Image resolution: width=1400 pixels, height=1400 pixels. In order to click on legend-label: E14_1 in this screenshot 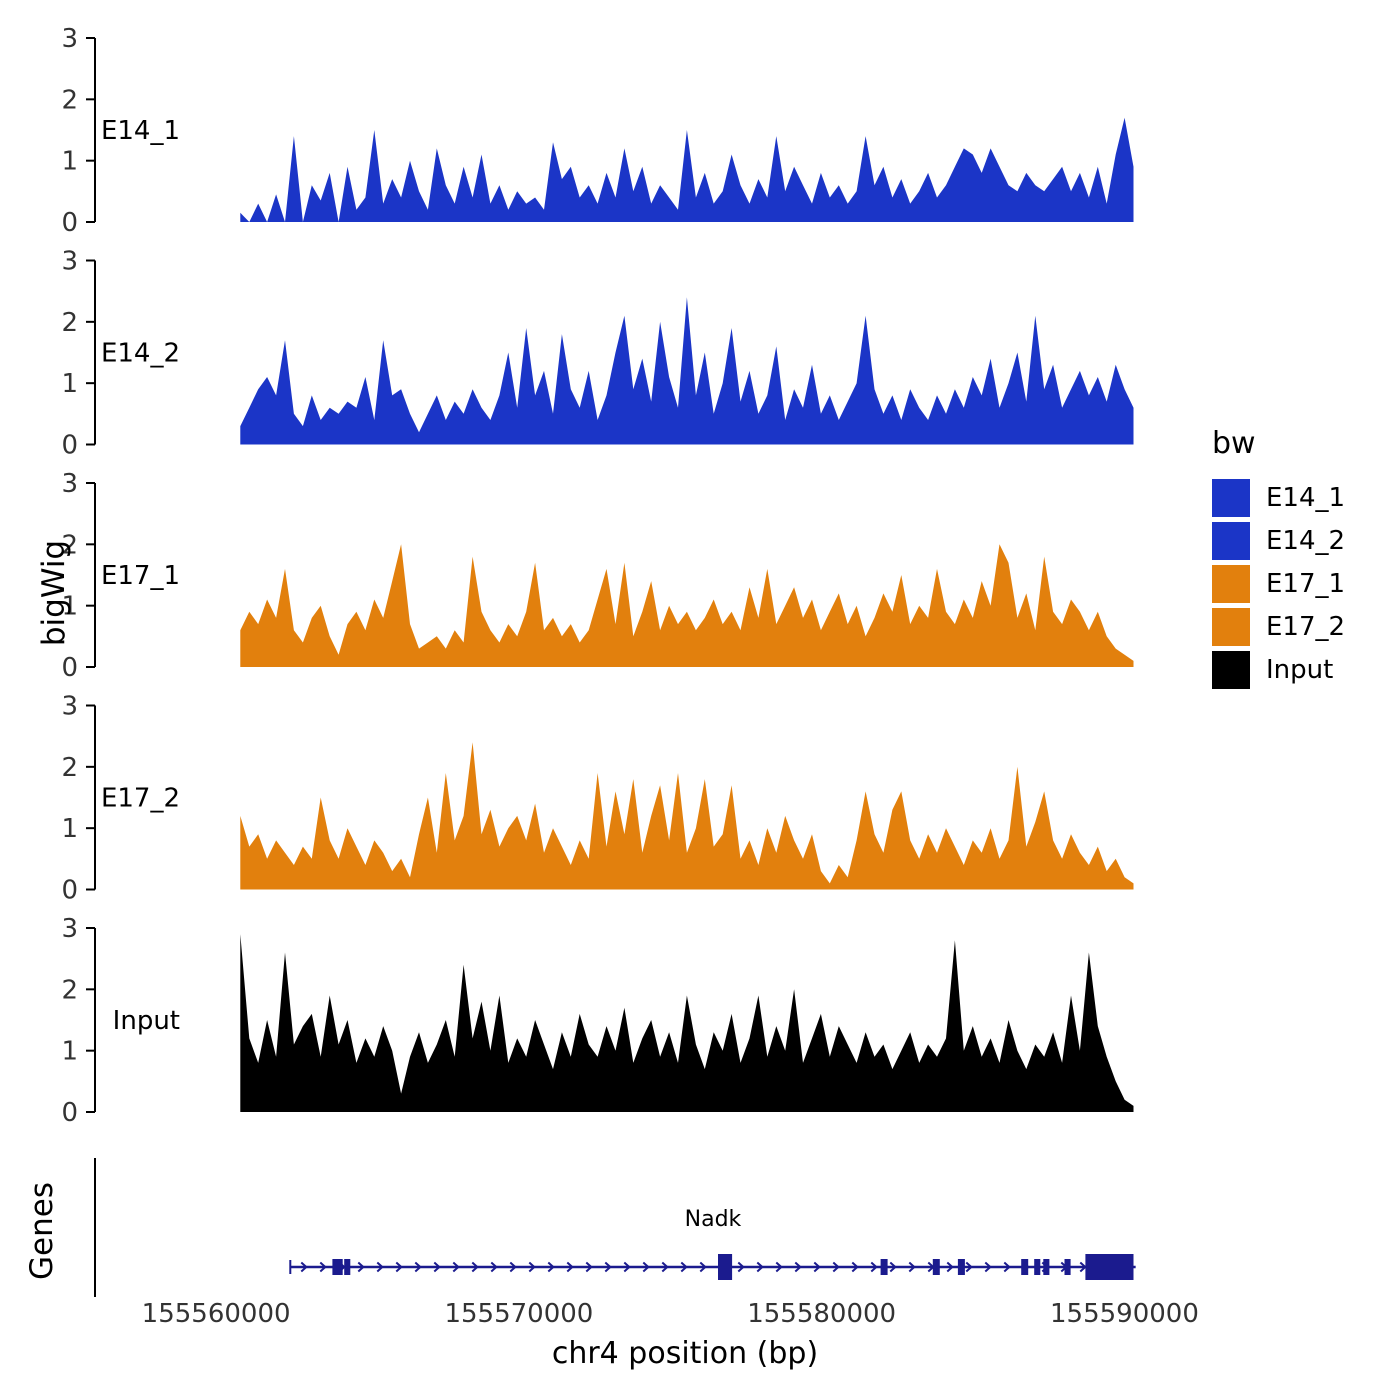, I will do `click(1306, 498)`.